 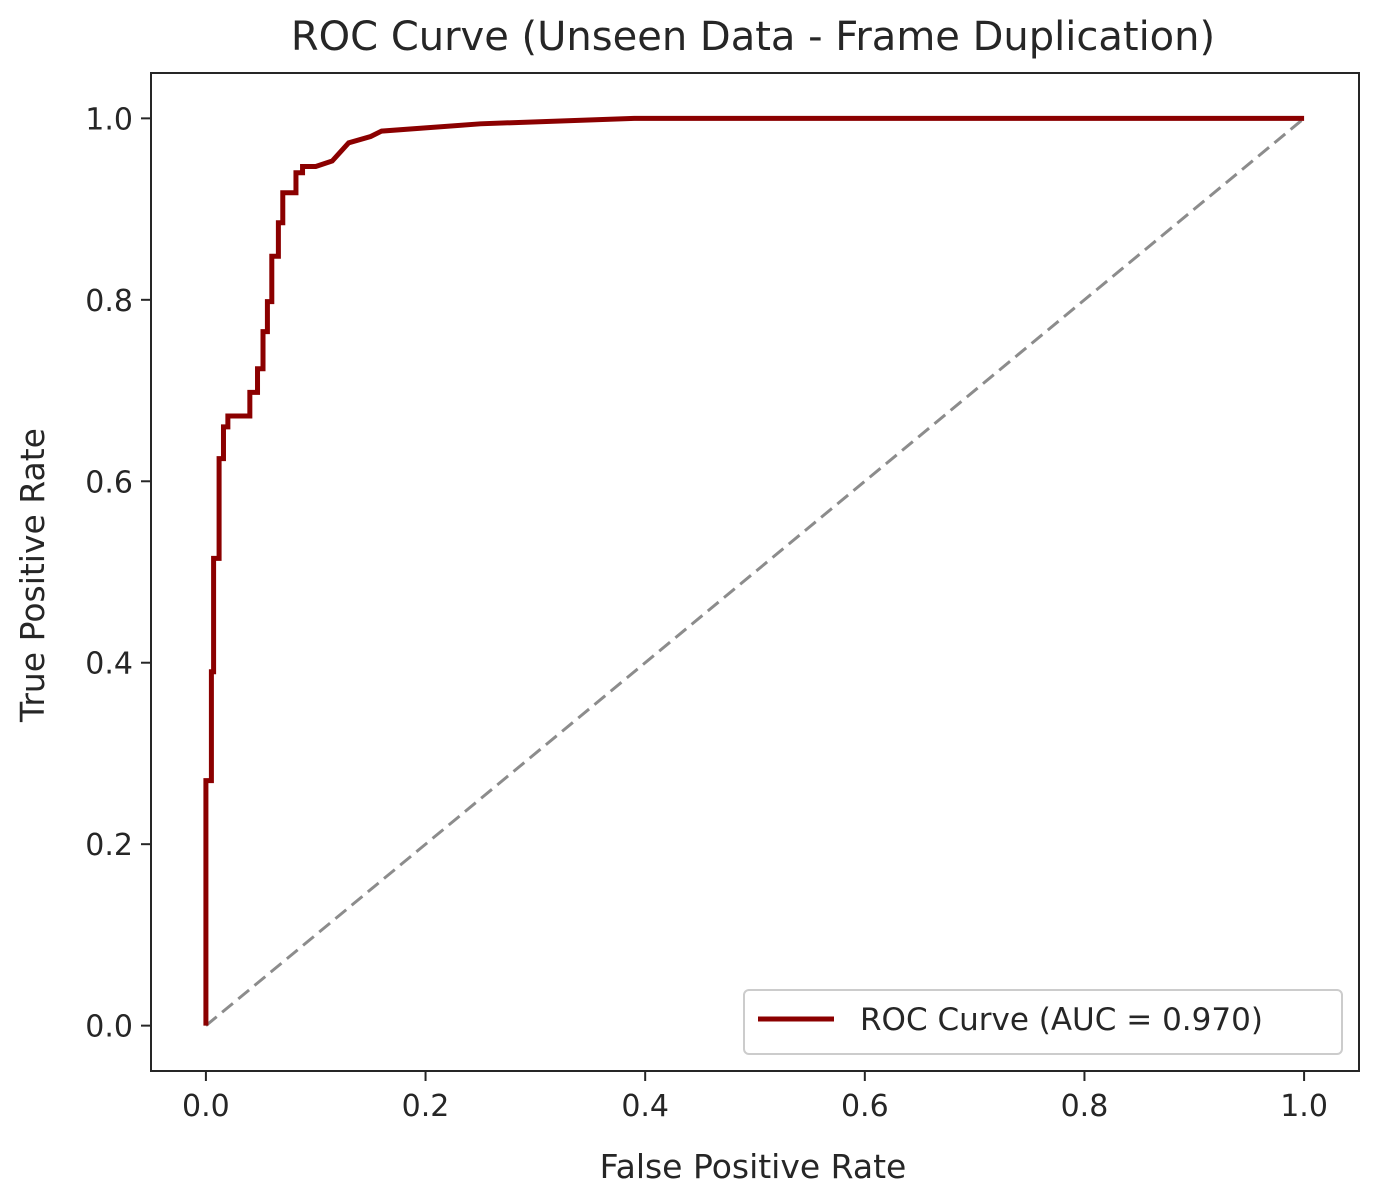 What do you see at coordinates (118, 573) in the screenshot?
I see `y-axis-ticks: 0.0 0.2 0.4 0.6 0.8 1.0` at bounding box center [118, 573].